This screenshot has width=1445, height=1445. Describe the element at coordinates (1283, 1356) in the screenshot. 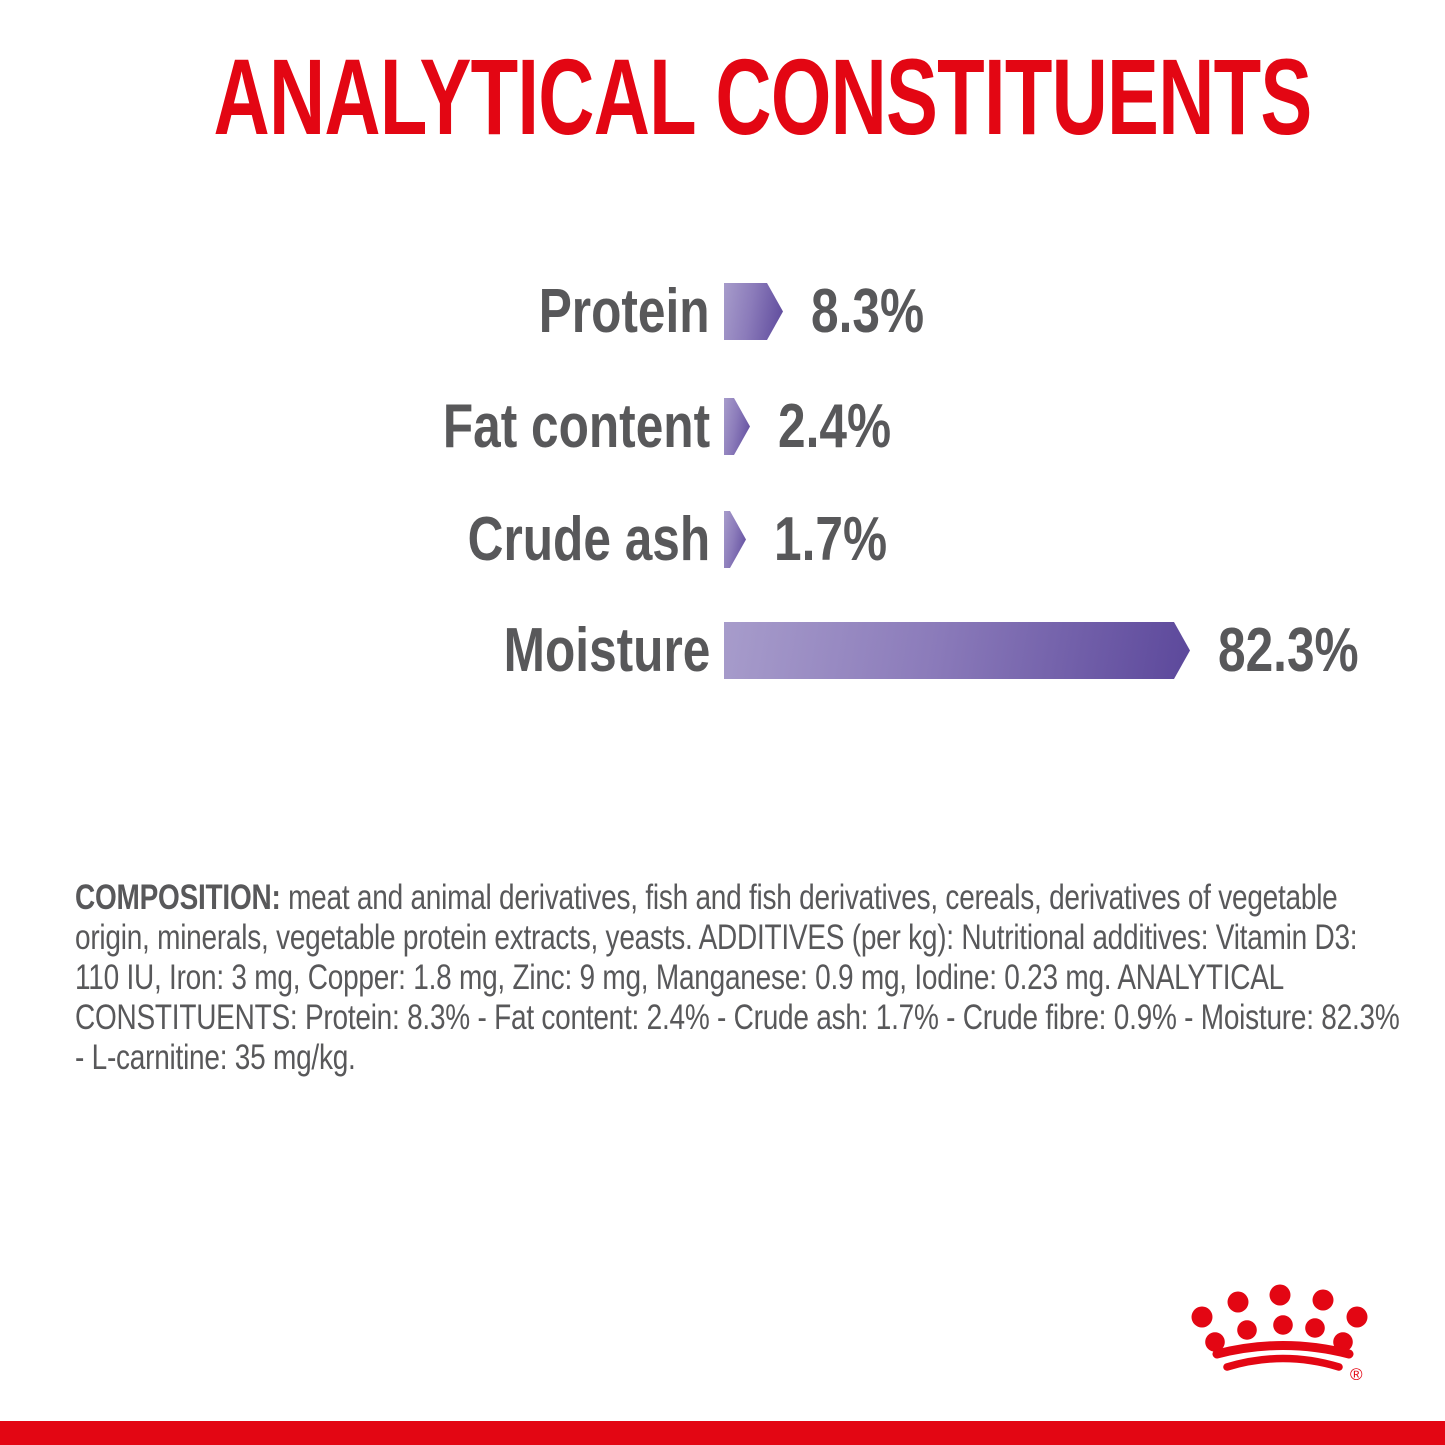

I see `crown-arcs` at that location.